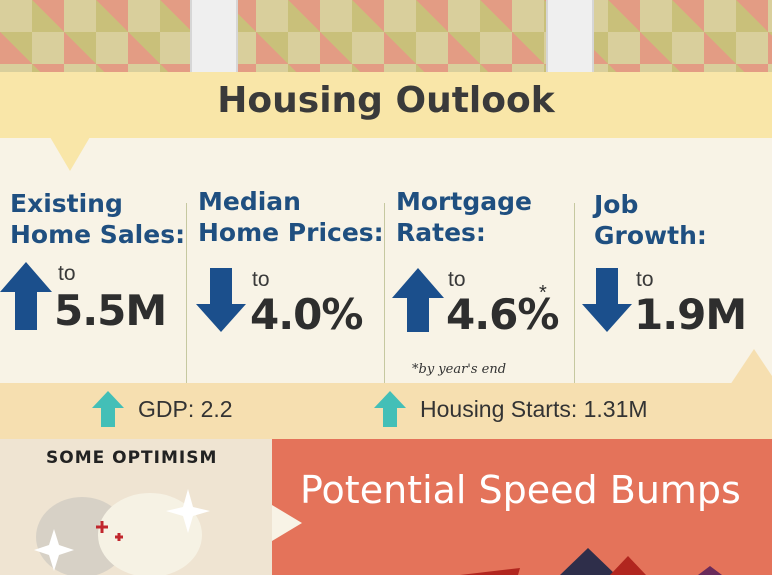  What do you see at coordinates (386, 37) in the screenshot?
I see `decorative-pattern-band` at bounding box center [386, 37].